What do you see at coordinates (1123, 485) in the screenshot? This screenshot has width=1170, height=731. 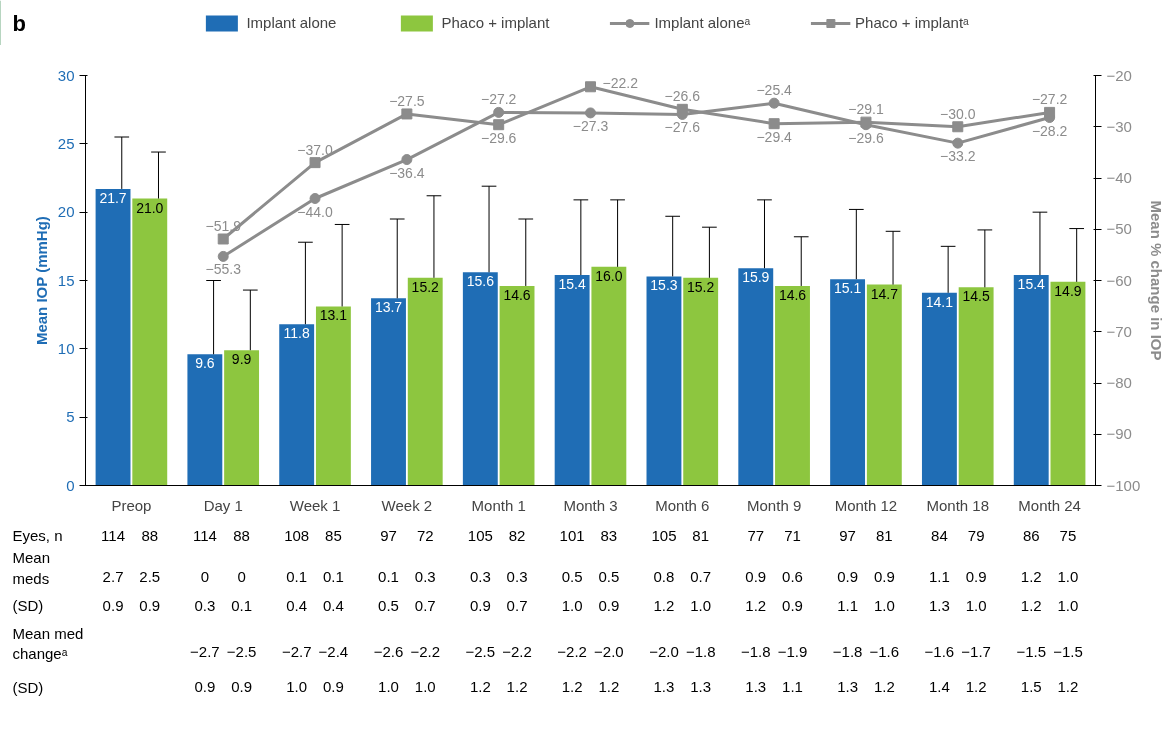 I see `y2-tick-label: −100` at bounding box center [1123, 485].